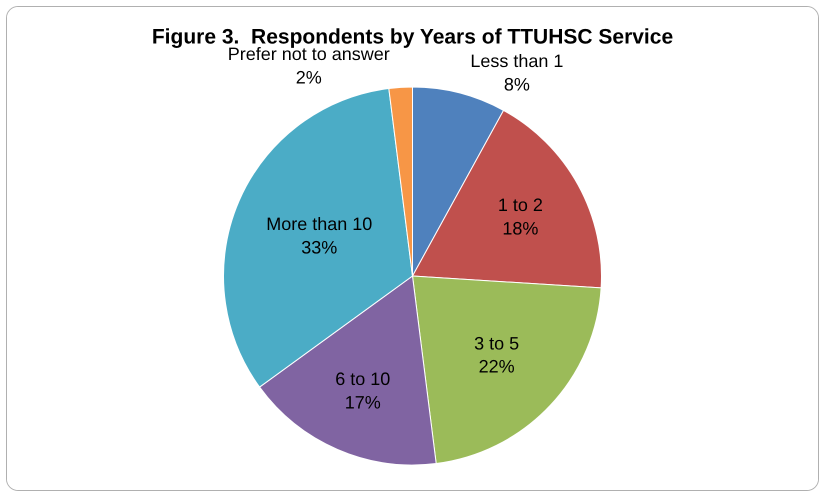 This screenshot has height=497, width=825. What do you see at coordinates (319, 247) in the screenshot?
I see `data-label: 33%` at bounding box center [319, 247].